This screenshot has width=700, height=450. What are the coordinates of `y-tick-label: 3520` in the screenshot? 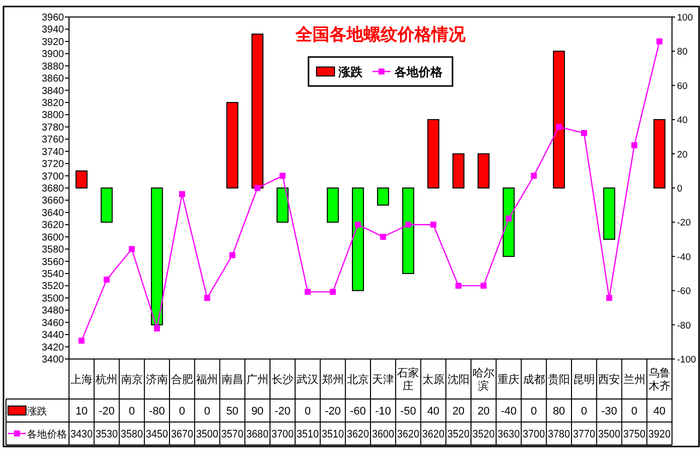 It's located at (53, 286).